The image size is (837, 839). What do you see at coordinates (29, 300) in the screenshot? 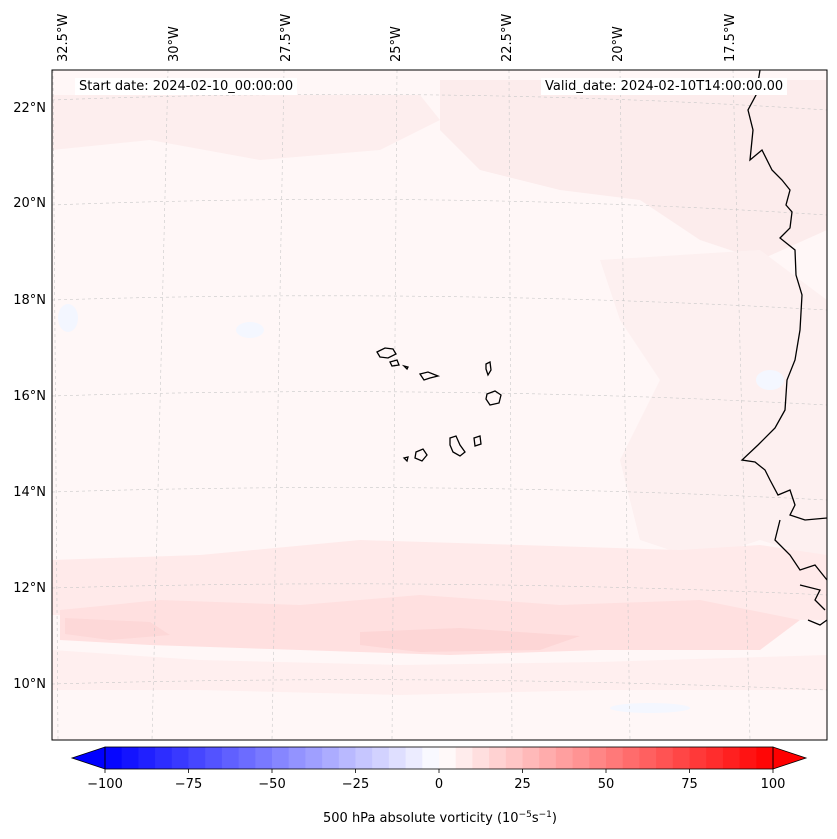
I see `lat-label: 18°N` at bounding box center [29, 300].